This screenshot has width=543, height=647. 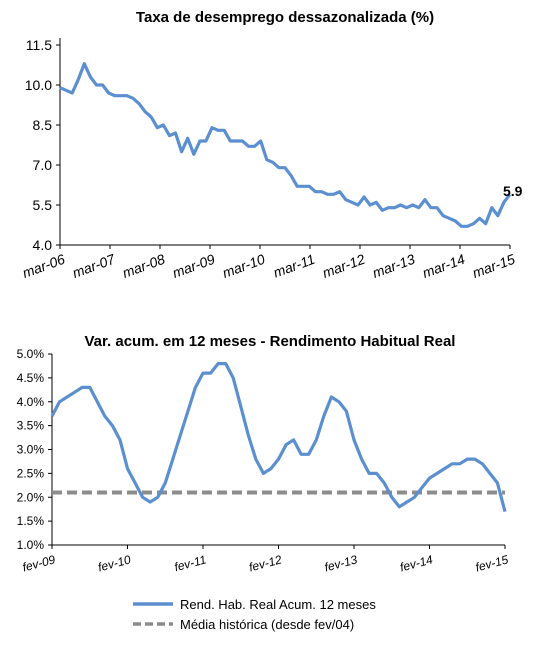 I want to click on chart2-y-tick-label: 4.0%, so click(x=31, y=402).